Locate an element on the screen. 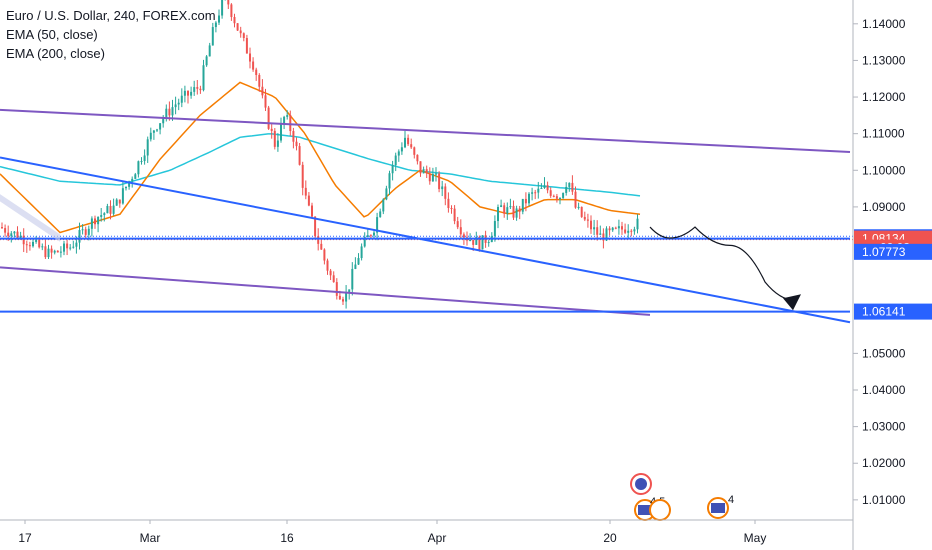 The width and height of the screenshot is (932, 550). y-tick-label: 1.02000 is located at coordinates (884, 463).